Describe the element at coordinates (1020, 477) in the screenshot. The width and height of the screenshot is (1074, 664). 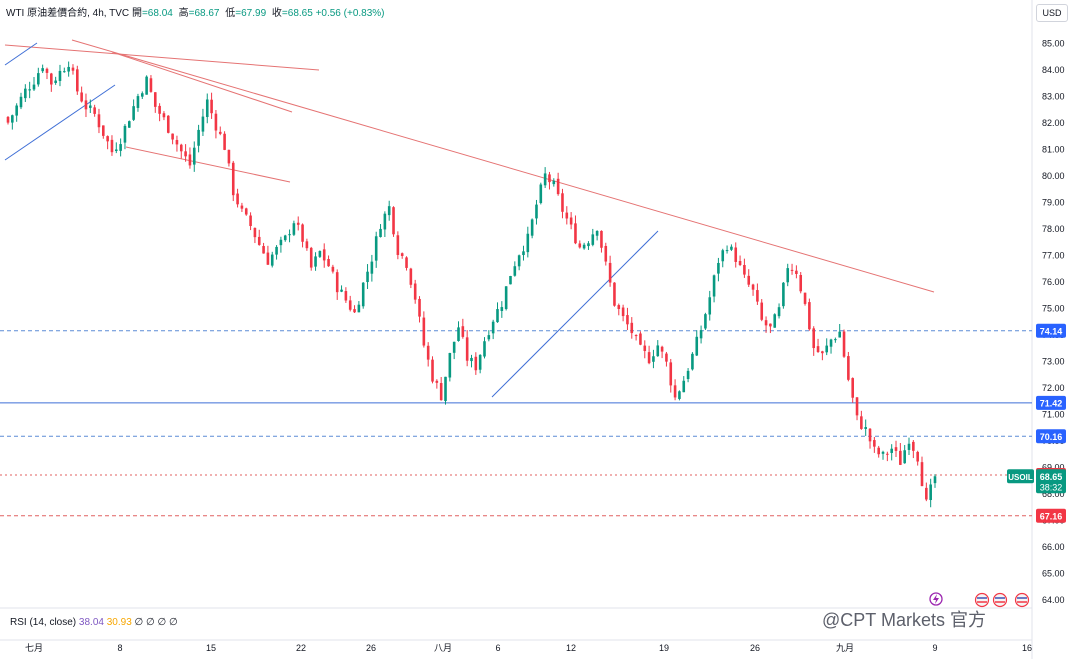
I see `symbol-tag: USOIL` at that location.